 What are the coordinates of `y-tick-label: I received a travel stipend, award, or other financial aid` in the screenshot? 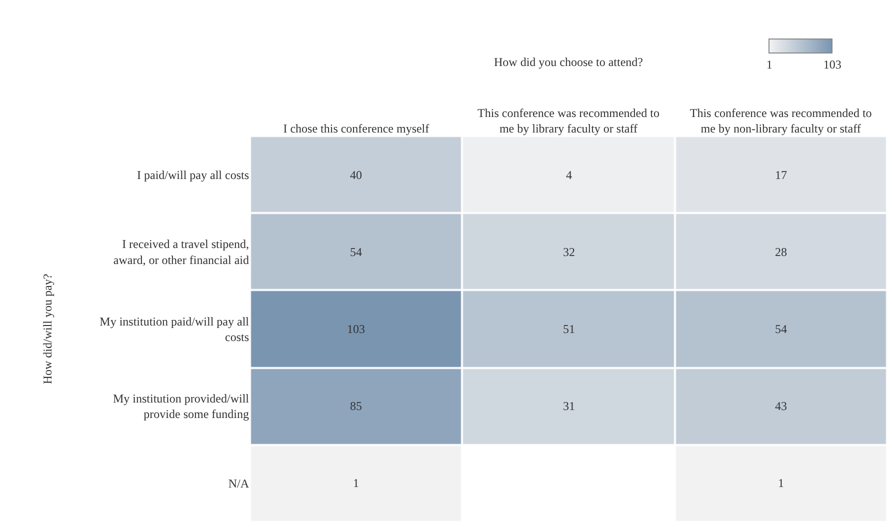 It's located at (181, 252).